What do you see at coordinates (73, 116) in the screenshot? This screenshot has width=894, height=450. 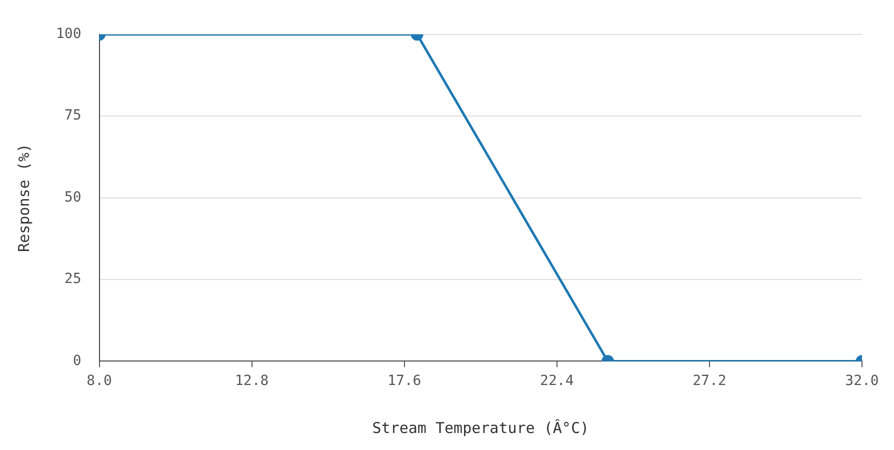 I see `y-tick-label: 75` at bounding box center [73, 116].